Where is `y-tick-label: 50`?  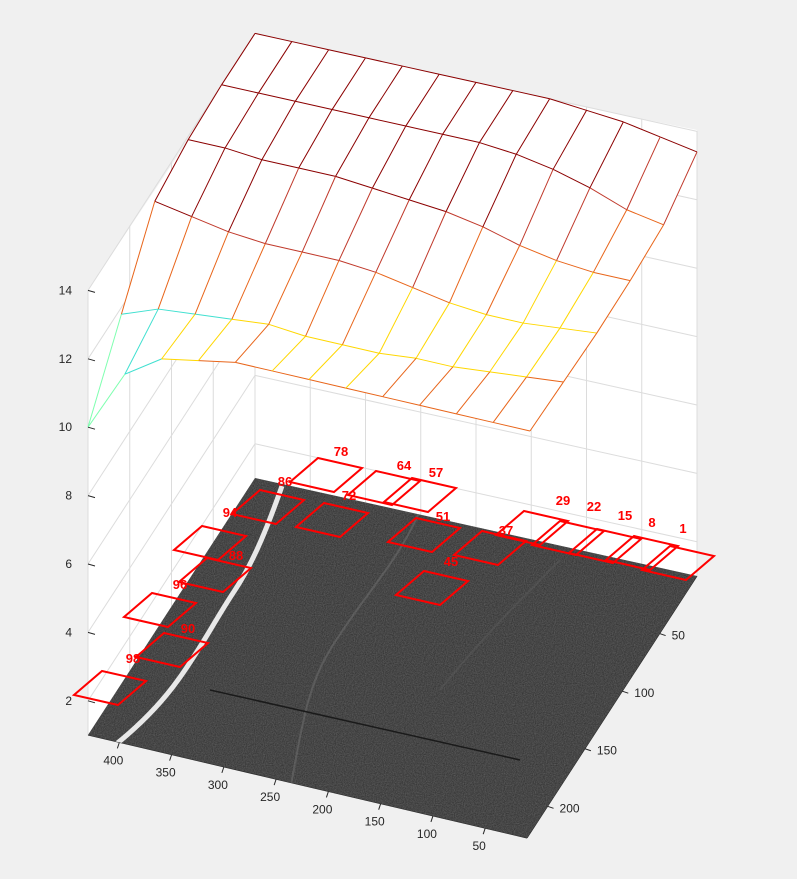
y-tick-label: 50 is located at coordinates (679, 636).